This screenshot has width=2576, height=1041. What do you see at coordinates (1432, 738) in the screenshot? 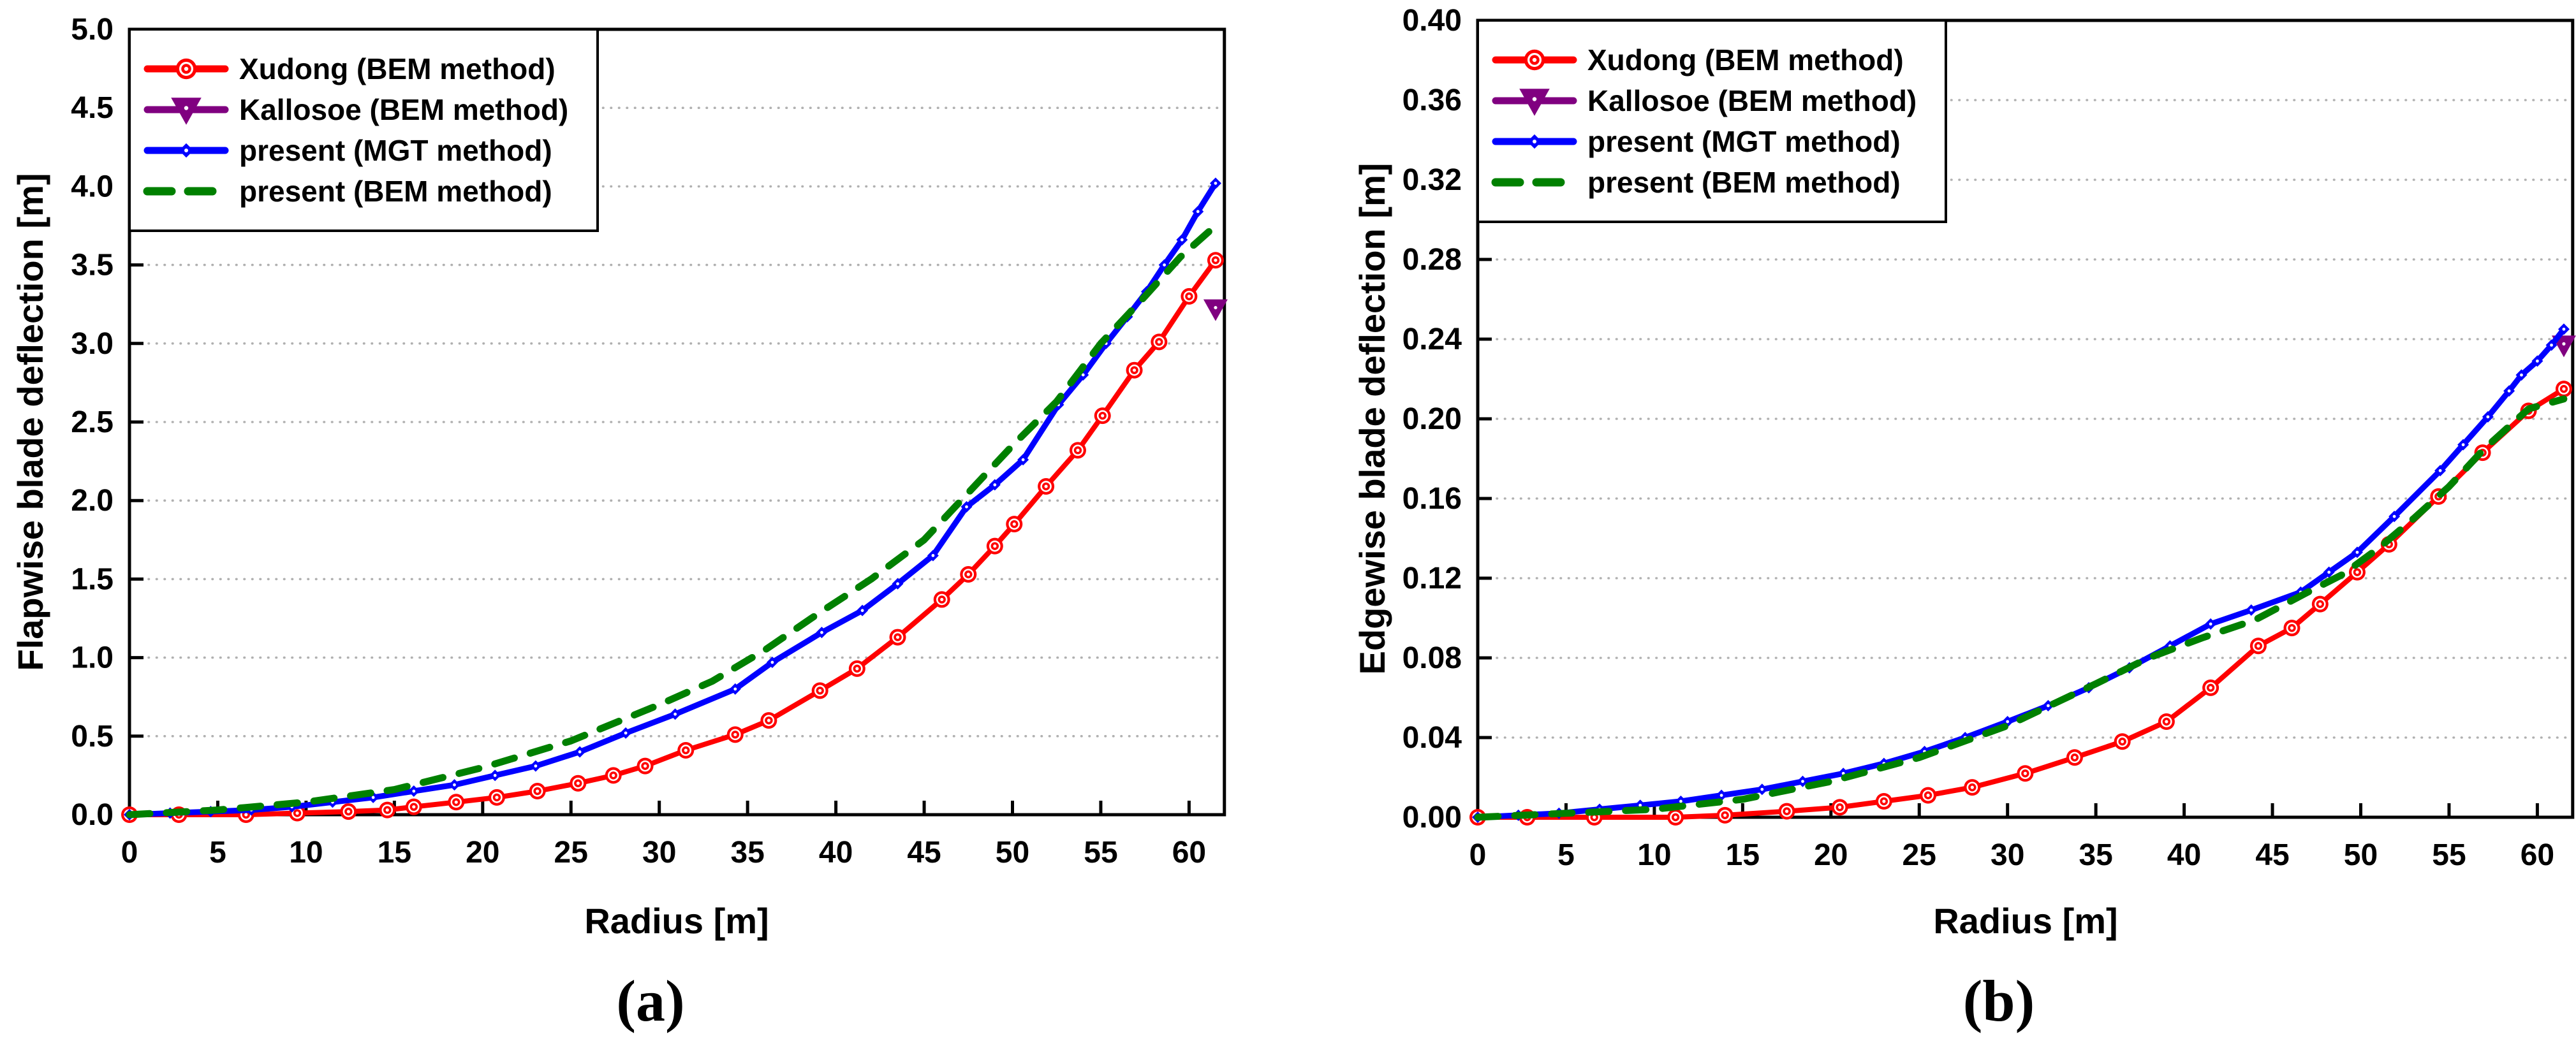
I see `y-tick-label: 0.04` at bounding box center [1432, 738].